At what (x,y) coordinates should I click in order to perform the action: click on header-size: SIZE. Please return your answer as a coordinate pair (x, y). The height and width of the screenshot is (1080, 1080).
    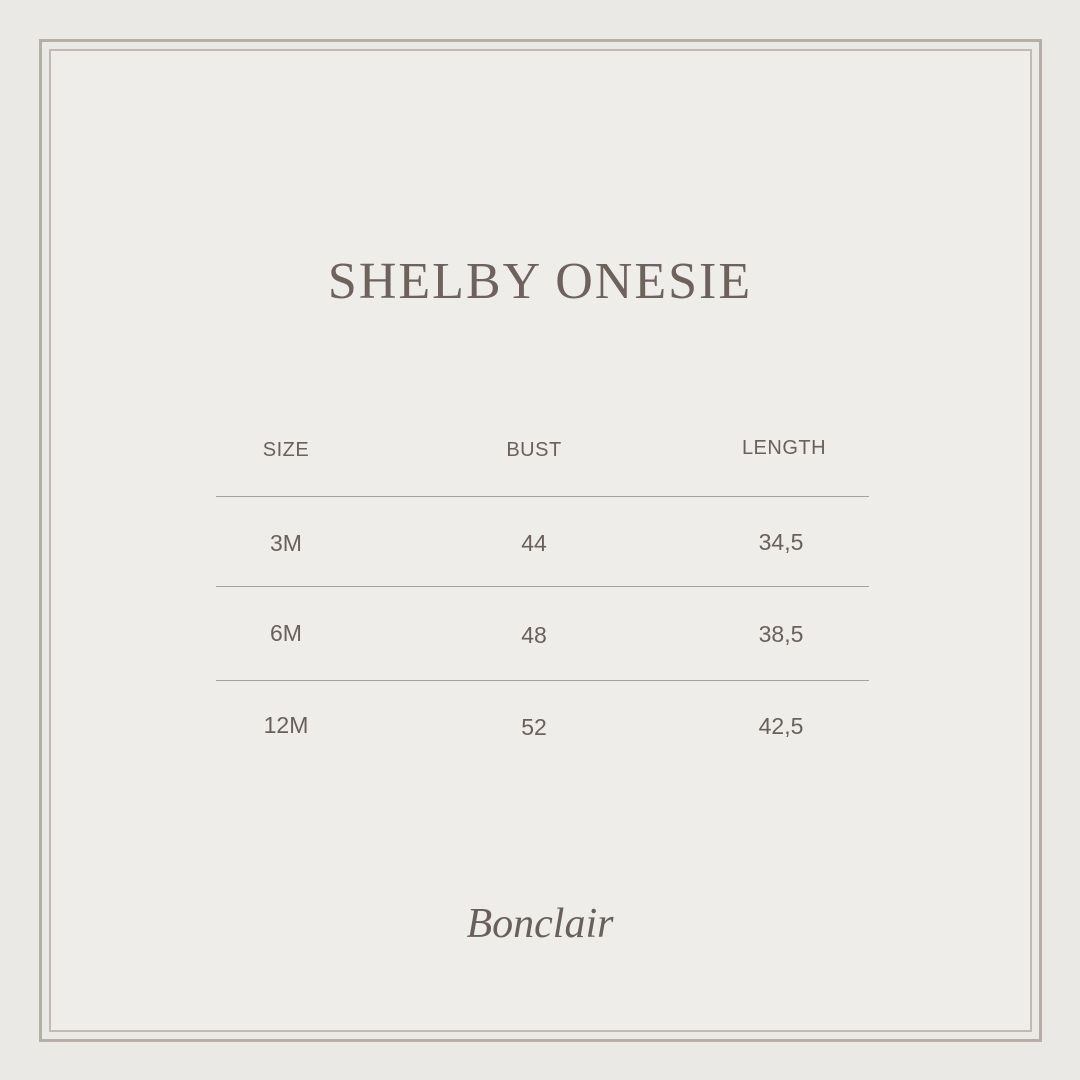
    Looking at the image, I should click on (286, 450).